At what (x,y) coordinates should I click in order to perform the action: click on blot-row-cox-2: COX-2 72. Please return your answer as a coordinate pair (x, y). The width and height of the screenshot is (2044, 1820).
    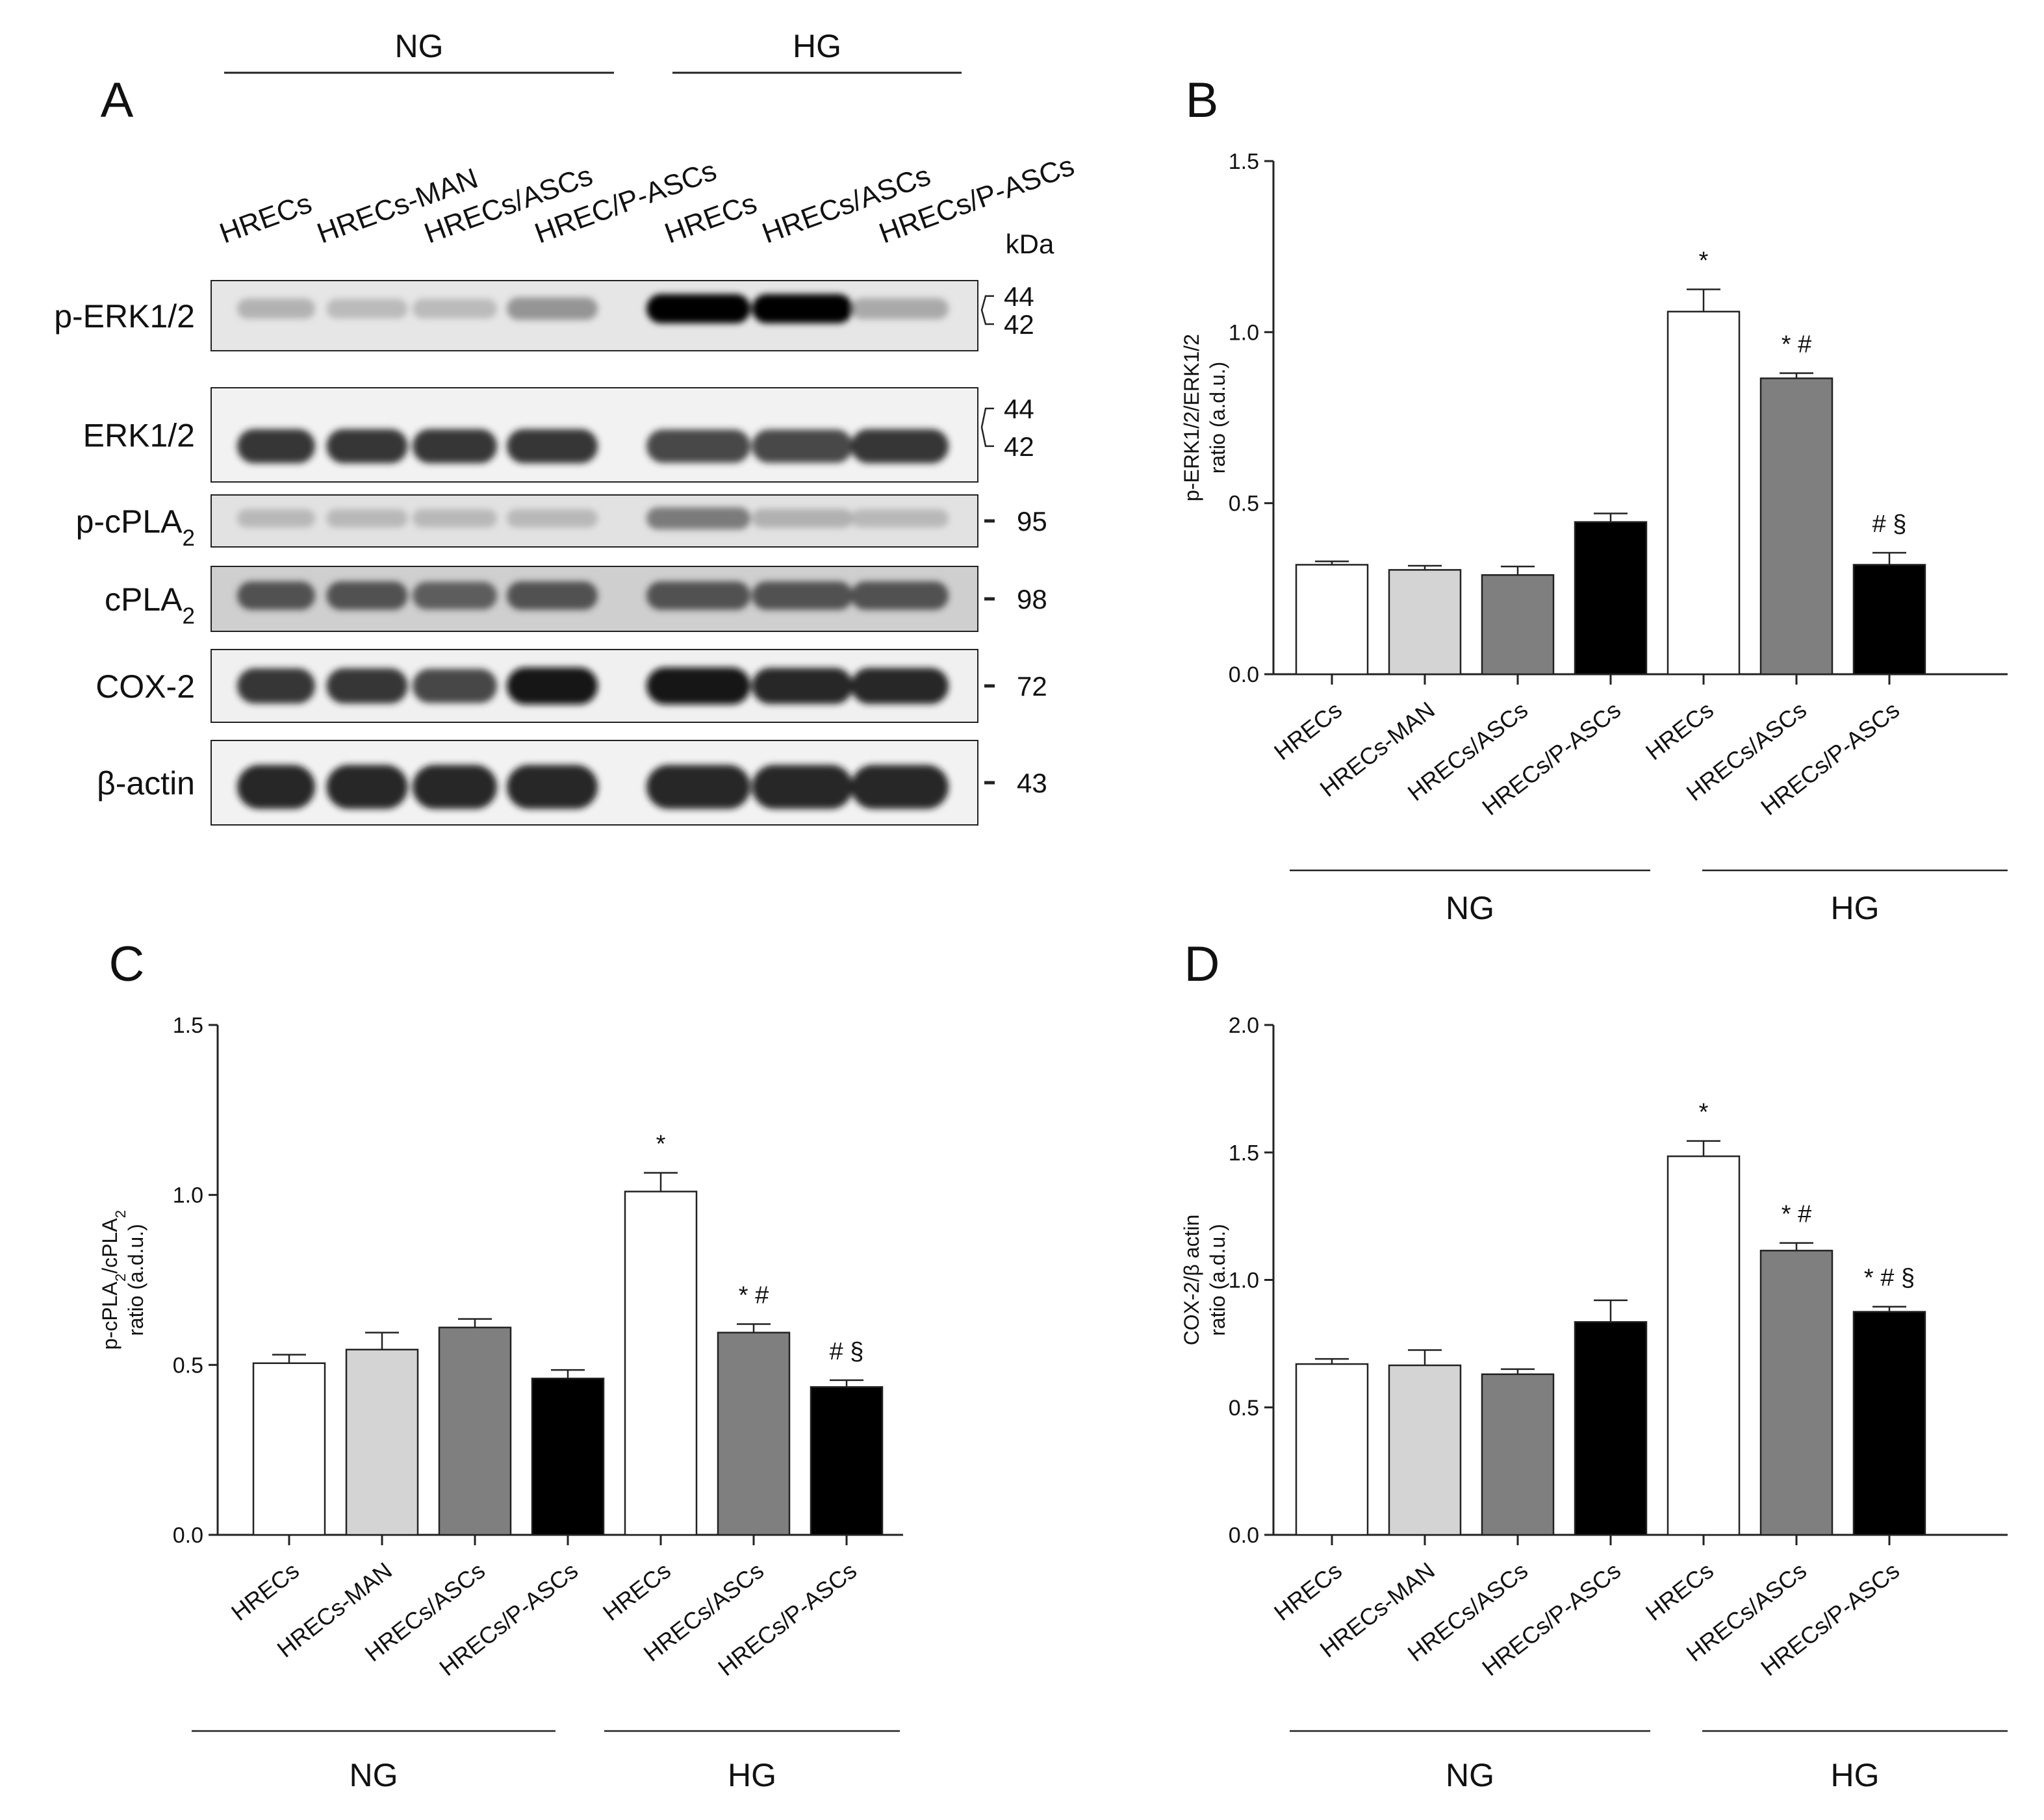
    Looking at the image, I should click on (571, 686).